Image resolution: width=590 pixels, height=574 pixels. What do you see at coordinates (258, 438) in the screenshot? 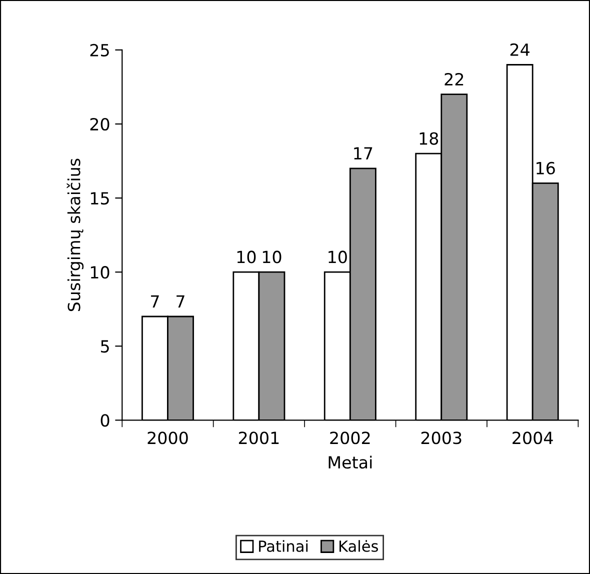
I see `x-tick-label: 2001` at bounding box center [258, 438].